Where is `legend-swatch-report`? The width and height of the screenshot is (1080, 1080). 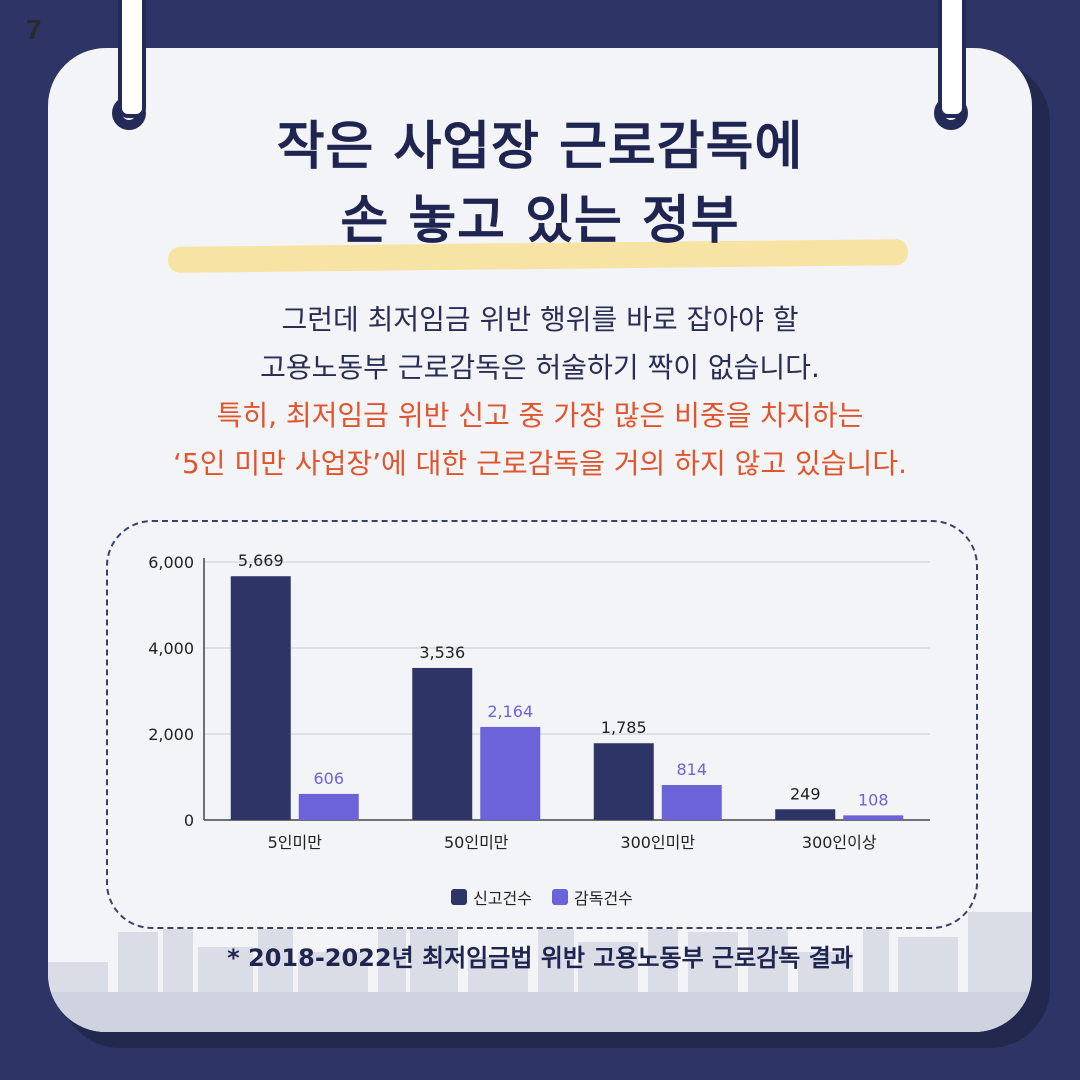 legend-swatch-report is located at coordinates (459, 897).